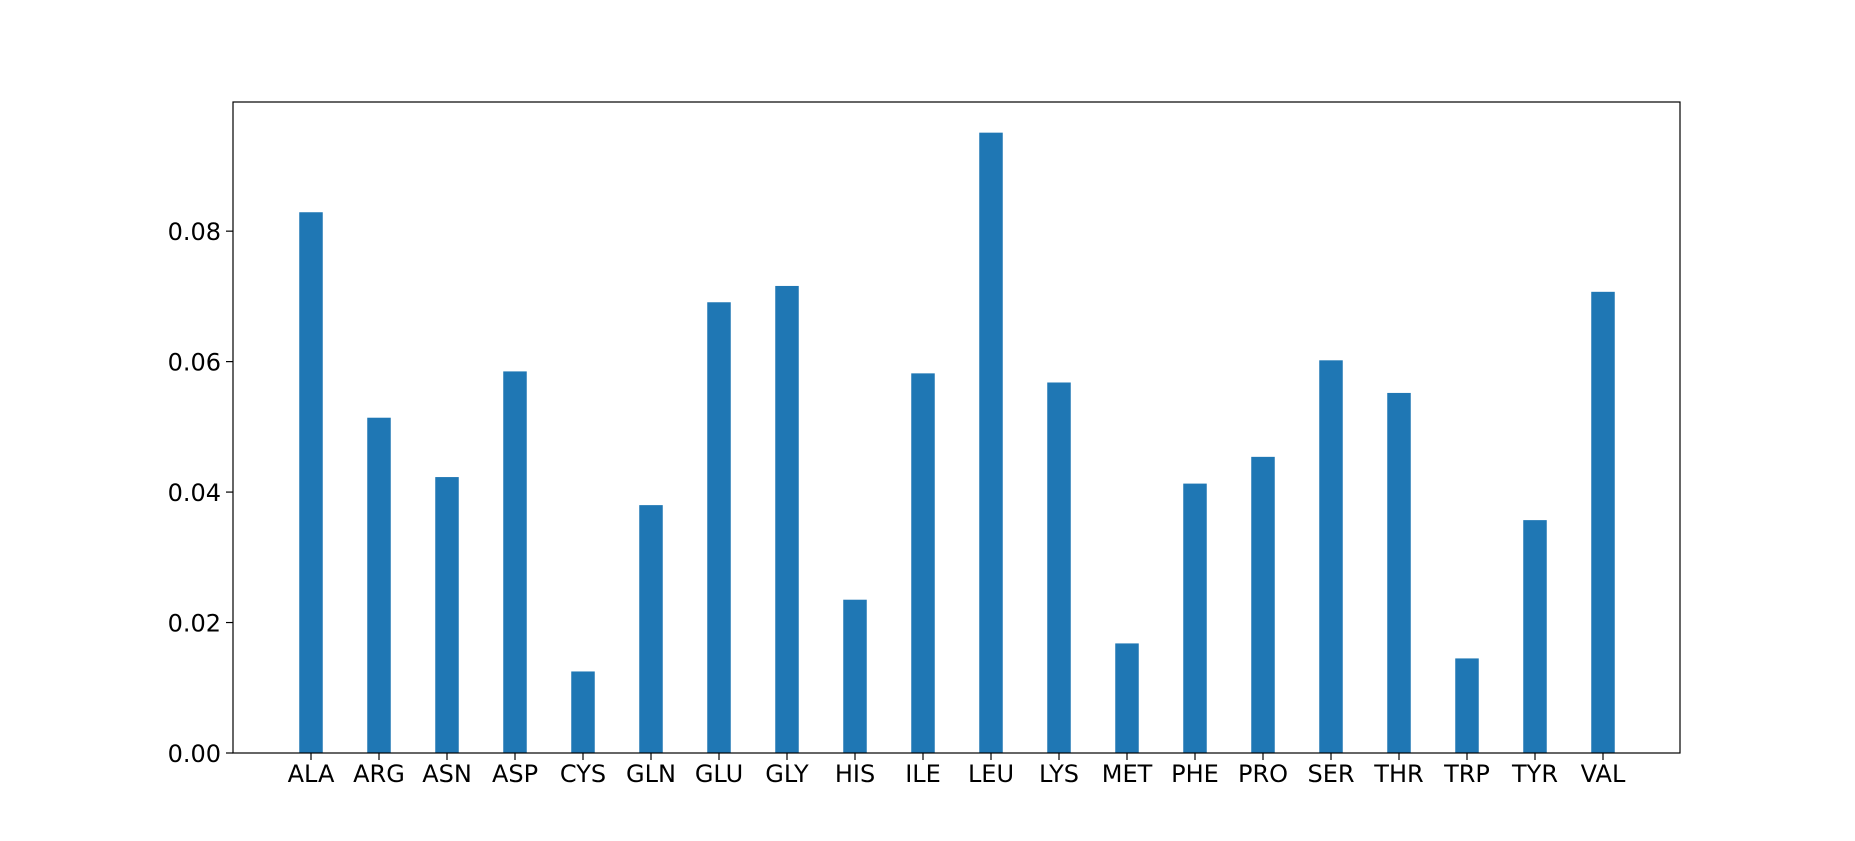 Image resolution: width=1855 pixels, height=841 pixels. Describe the element at coordinates (379, 585) in the screenshot. I see `bar-arg` at that location.